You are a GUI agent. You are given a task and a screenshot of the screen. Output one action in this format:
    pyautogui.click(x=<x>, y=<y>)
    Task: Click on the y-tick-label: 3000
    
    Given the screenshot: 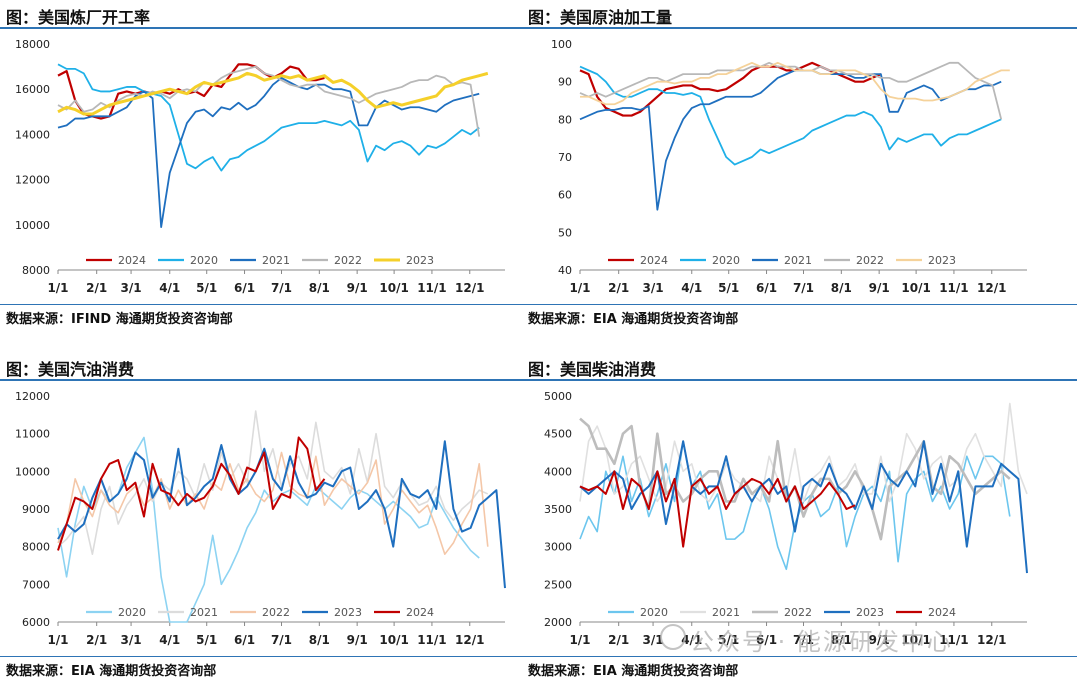 What is the action you would take?
    pyautogui.click(x=558, y=547)
    